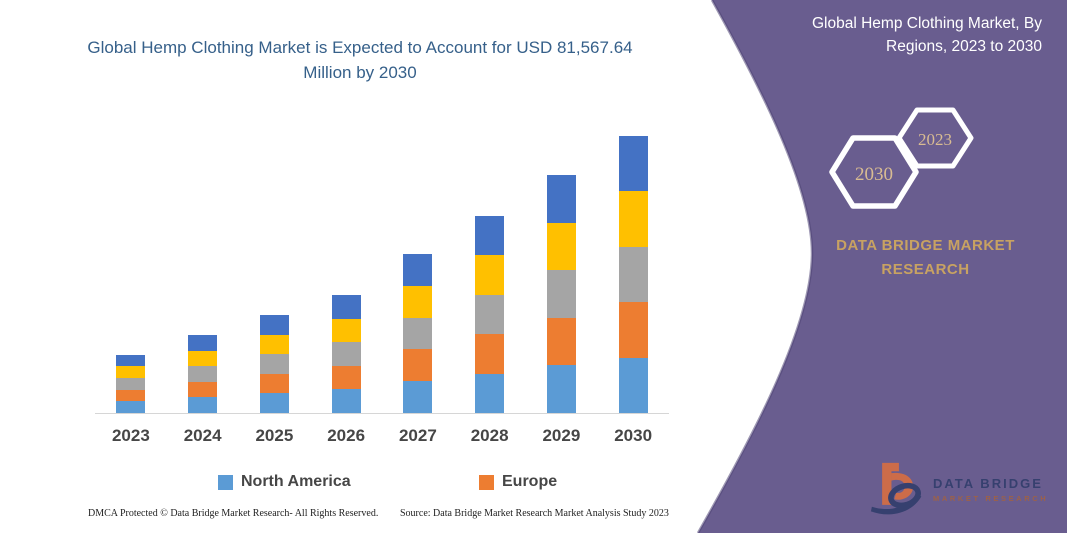  I want to click on bar-stack-2024, so click(203, 374).